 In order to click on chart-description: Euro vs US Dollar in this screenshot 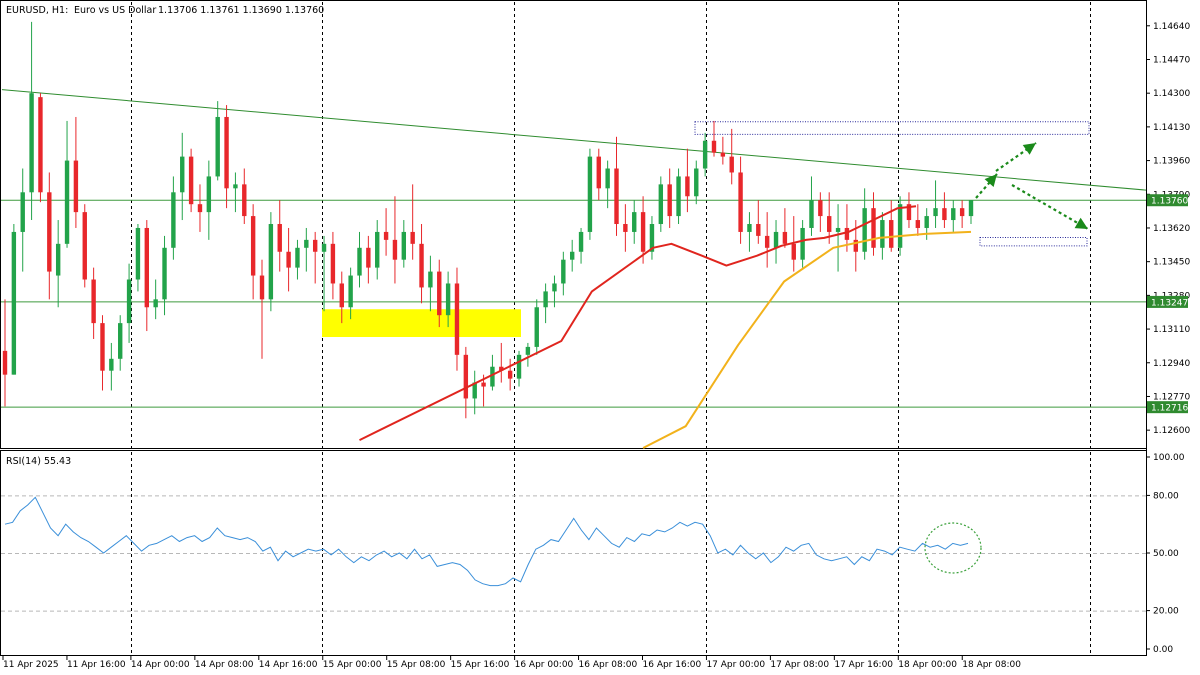, I will do `click(115, 10)`.